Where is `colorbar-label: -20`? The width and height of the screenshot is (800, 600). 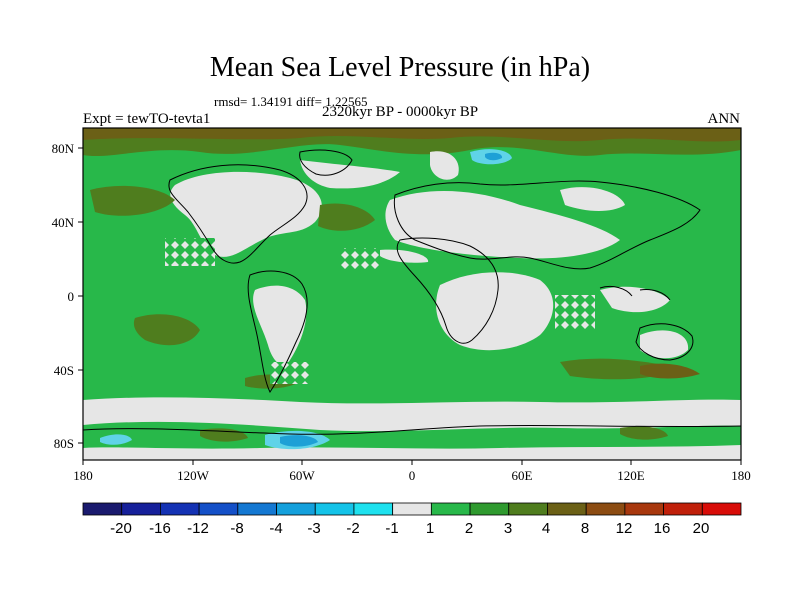 colorbar-label: -20 is located at coordinates (121, 528).